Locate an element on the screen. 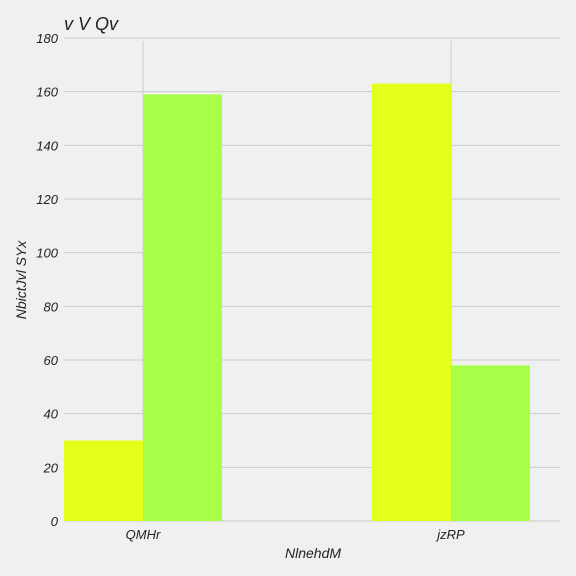 This screenshot has height=576, width=576. x-tick-labels: QMHr jzRP is located at coordinates (295, 534).